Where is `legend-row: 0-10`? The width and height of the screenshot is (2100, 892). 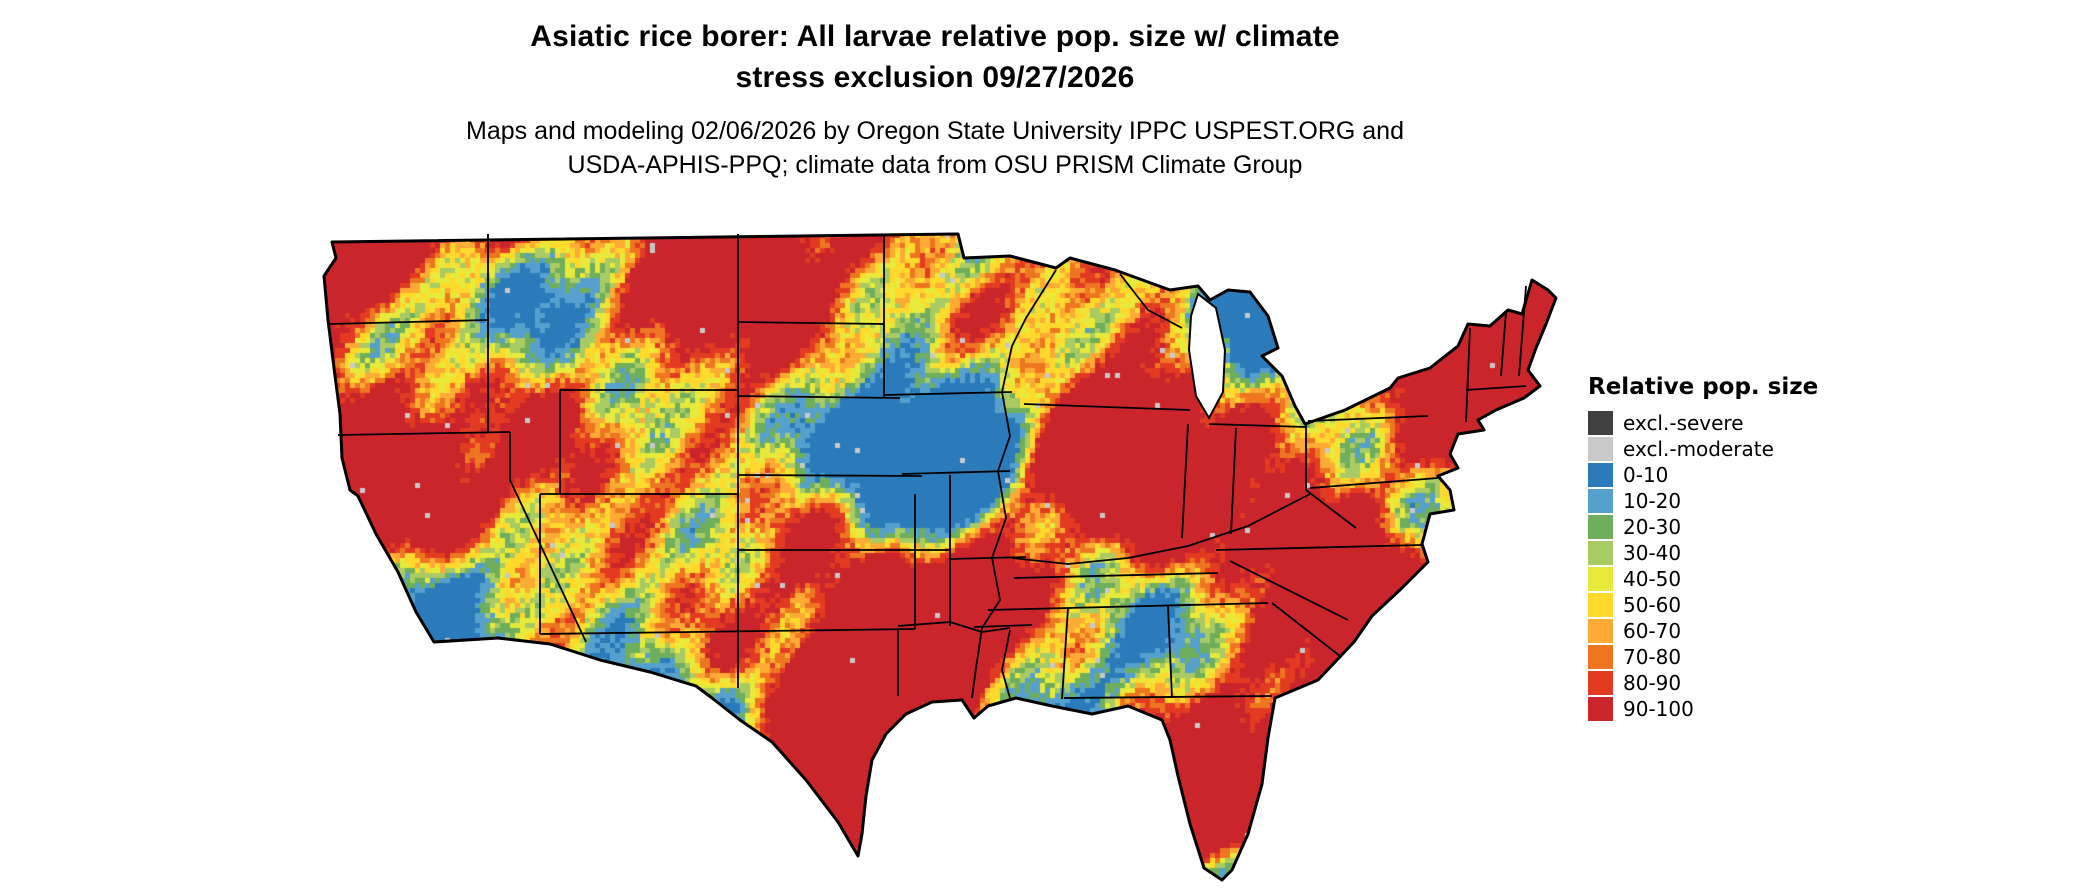
legend-row: 0-10 is located at coordinates (1703, 475).